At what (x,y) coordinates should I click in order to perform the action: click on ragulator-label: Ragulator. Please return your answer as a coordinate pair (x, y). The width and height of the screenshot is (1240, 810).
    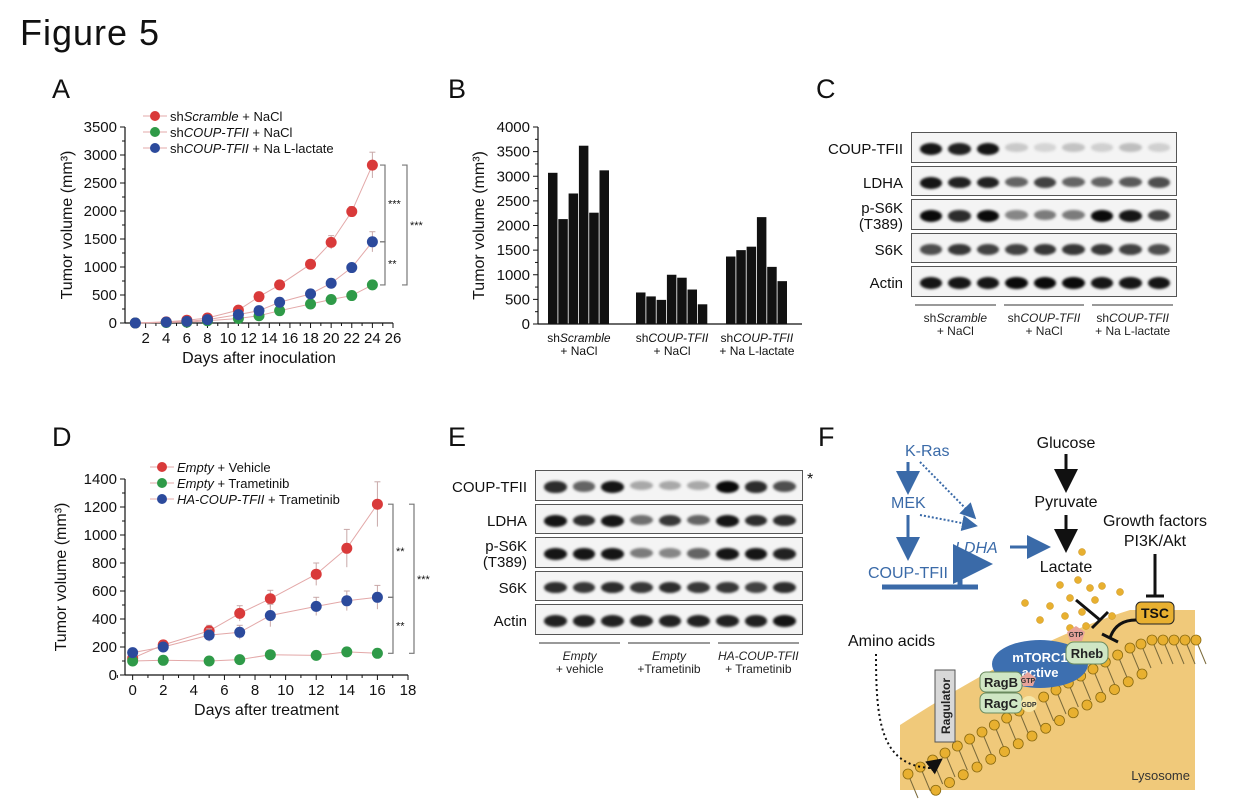
    Looking at the image, I should click on (946, 706).